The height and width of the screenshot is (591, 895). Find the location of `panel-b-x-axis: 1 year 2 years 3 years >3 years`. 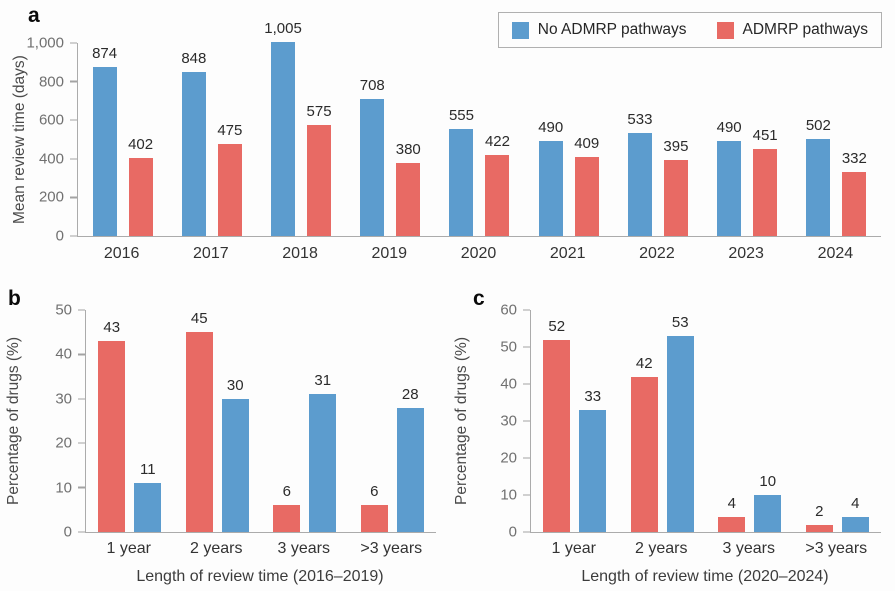

panel-b-x-axis: 1 year 2 years 3 years >3 years is located at coordinates (260, 549).